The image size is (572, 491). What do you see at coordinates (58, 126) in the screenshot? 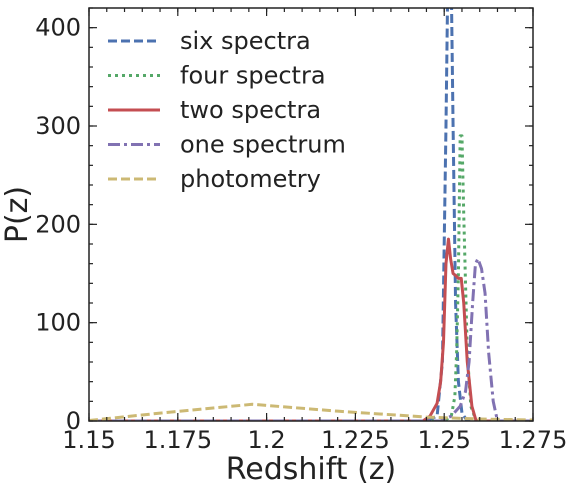
I see `y-tick-label: 300` at bounding box center [58, 126].